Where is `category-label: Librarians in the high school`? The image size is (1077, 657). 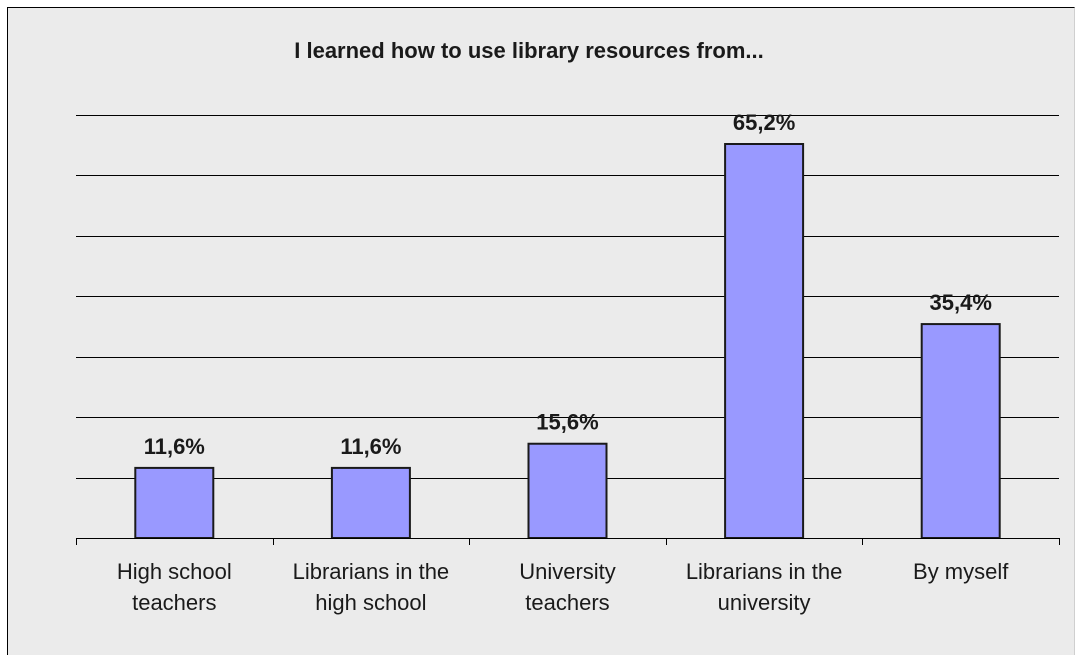
category-label: Librarians in the high school is located at coordinates (371, 587).